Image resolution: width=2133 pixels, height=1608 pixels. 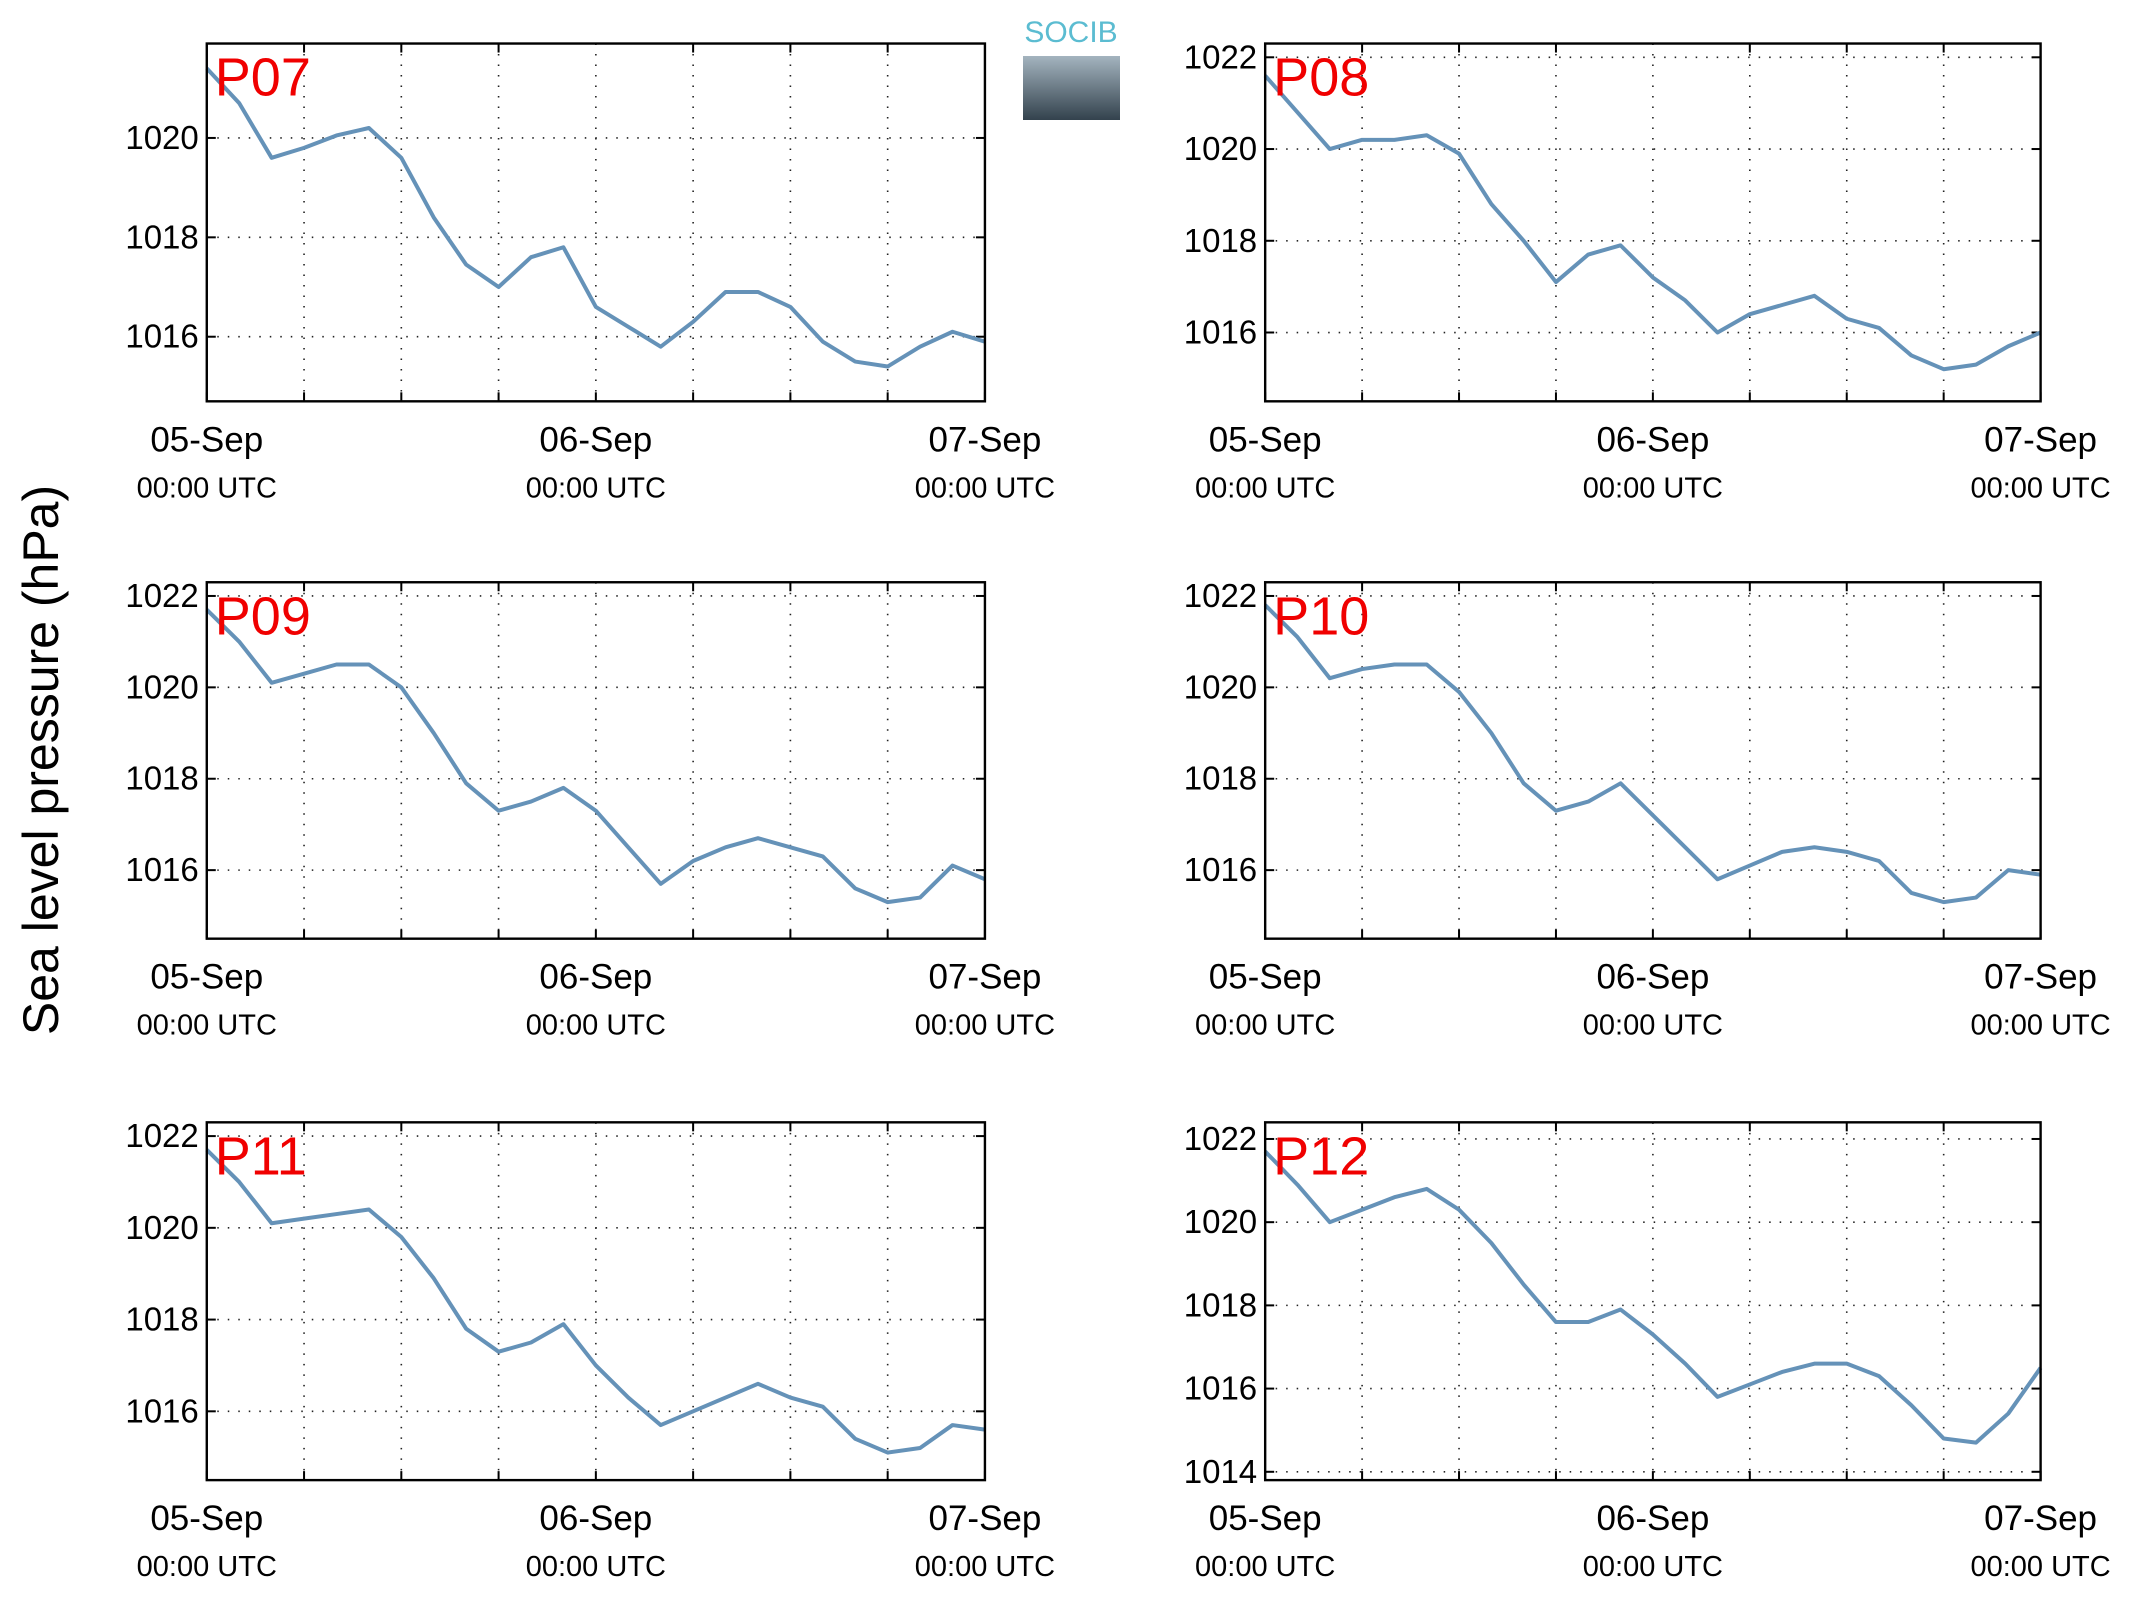 I want to click on panel-annotation: P08, so click(x=1321, y=78).